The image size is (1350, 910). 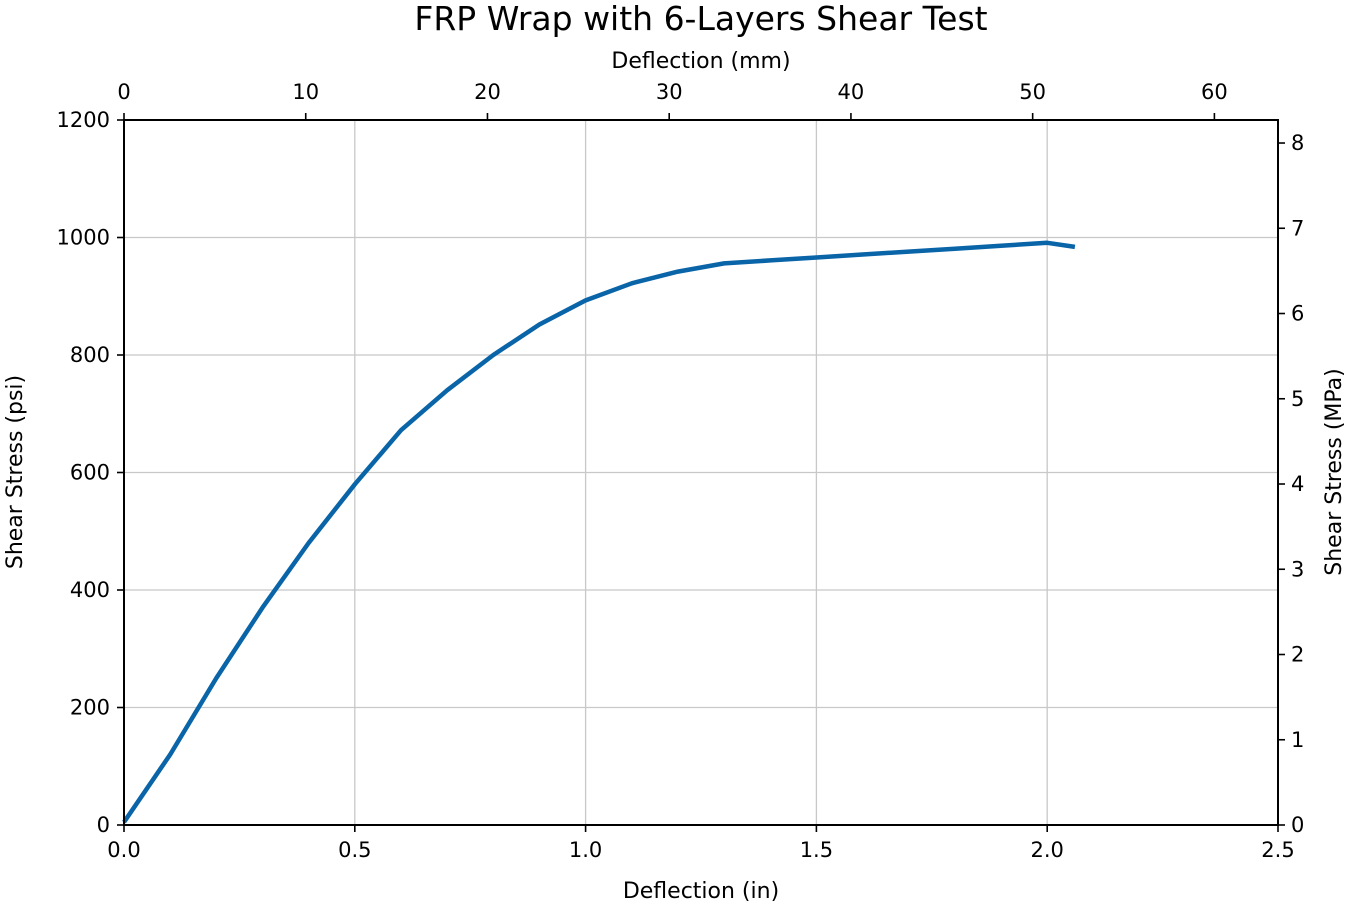 What do you see at coordinates (1297, 484) in the screenshot?
I see `y2-tick-label: 4` at bounding box center [1297, 484].